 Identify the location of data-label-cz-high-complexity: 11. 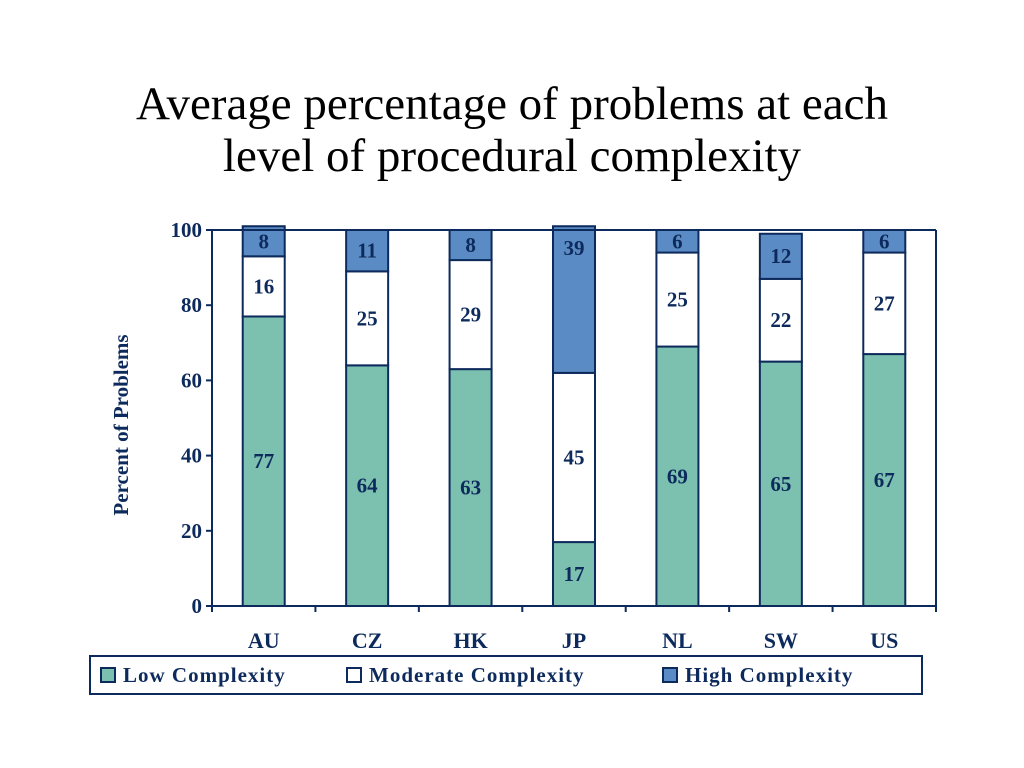
(367, 251).